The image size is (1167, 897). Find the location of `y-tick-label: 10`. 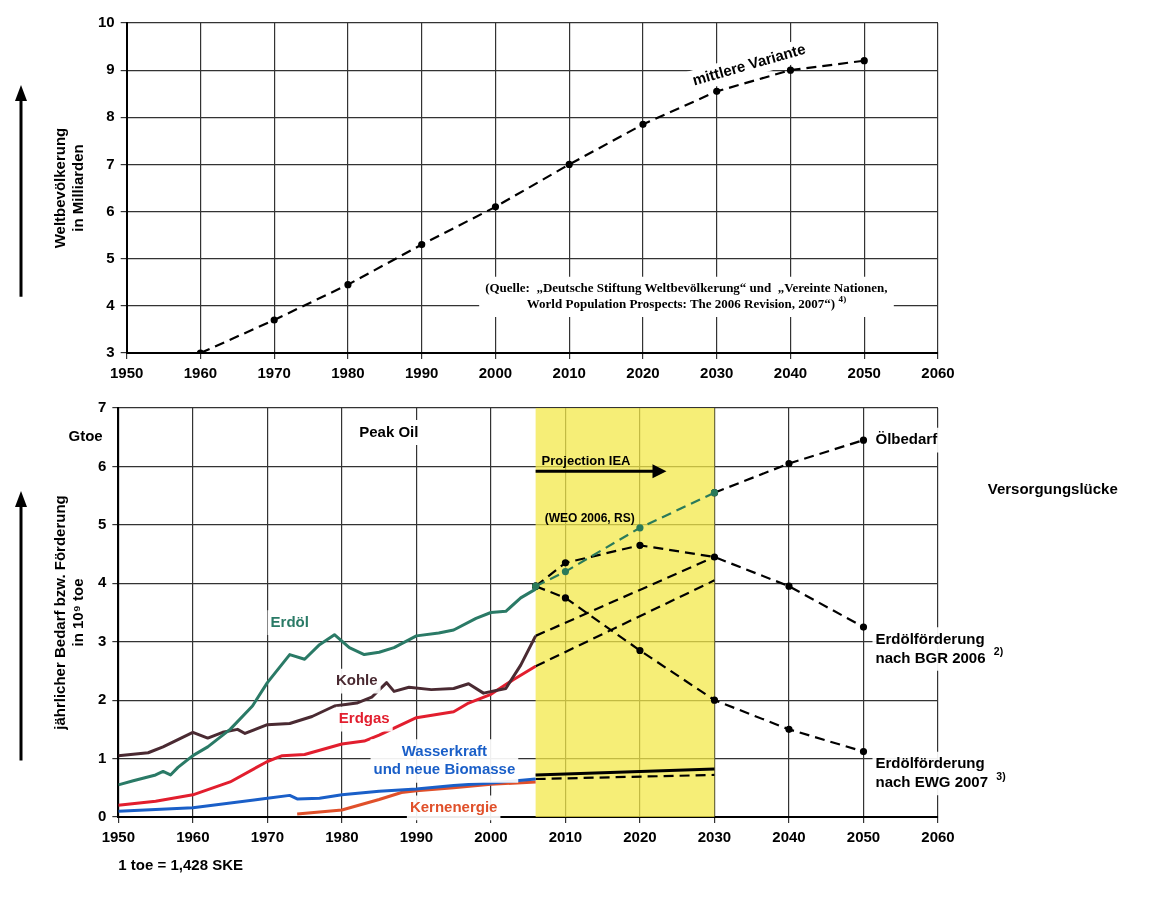

y-tick-label: 10 is located at coordinates (106, 22).